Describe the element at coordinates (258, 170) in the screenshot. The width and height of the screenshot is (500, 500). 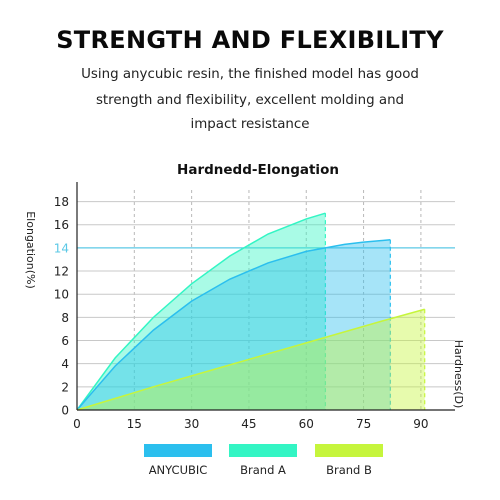
I see `chart-title: Hardnedd-Elongation` at that location.